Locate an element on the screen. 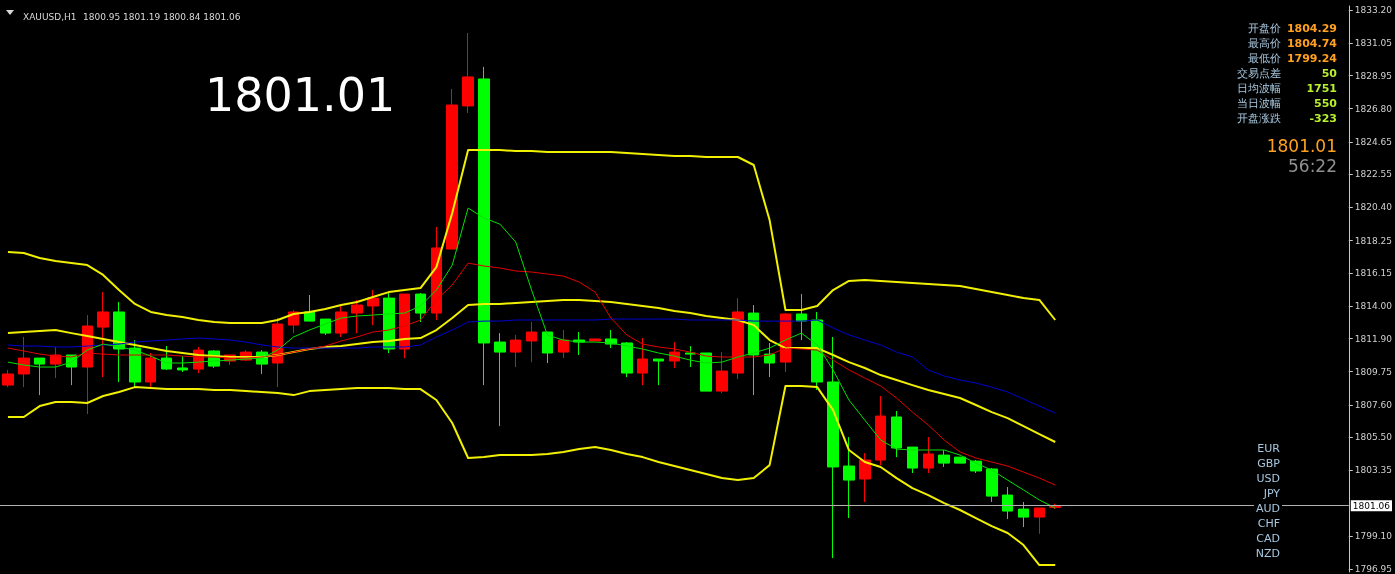 The height and width of the screenshot is (574, 1395). y-tick-label: 1816.15 is located at coordinates (1373, 272).